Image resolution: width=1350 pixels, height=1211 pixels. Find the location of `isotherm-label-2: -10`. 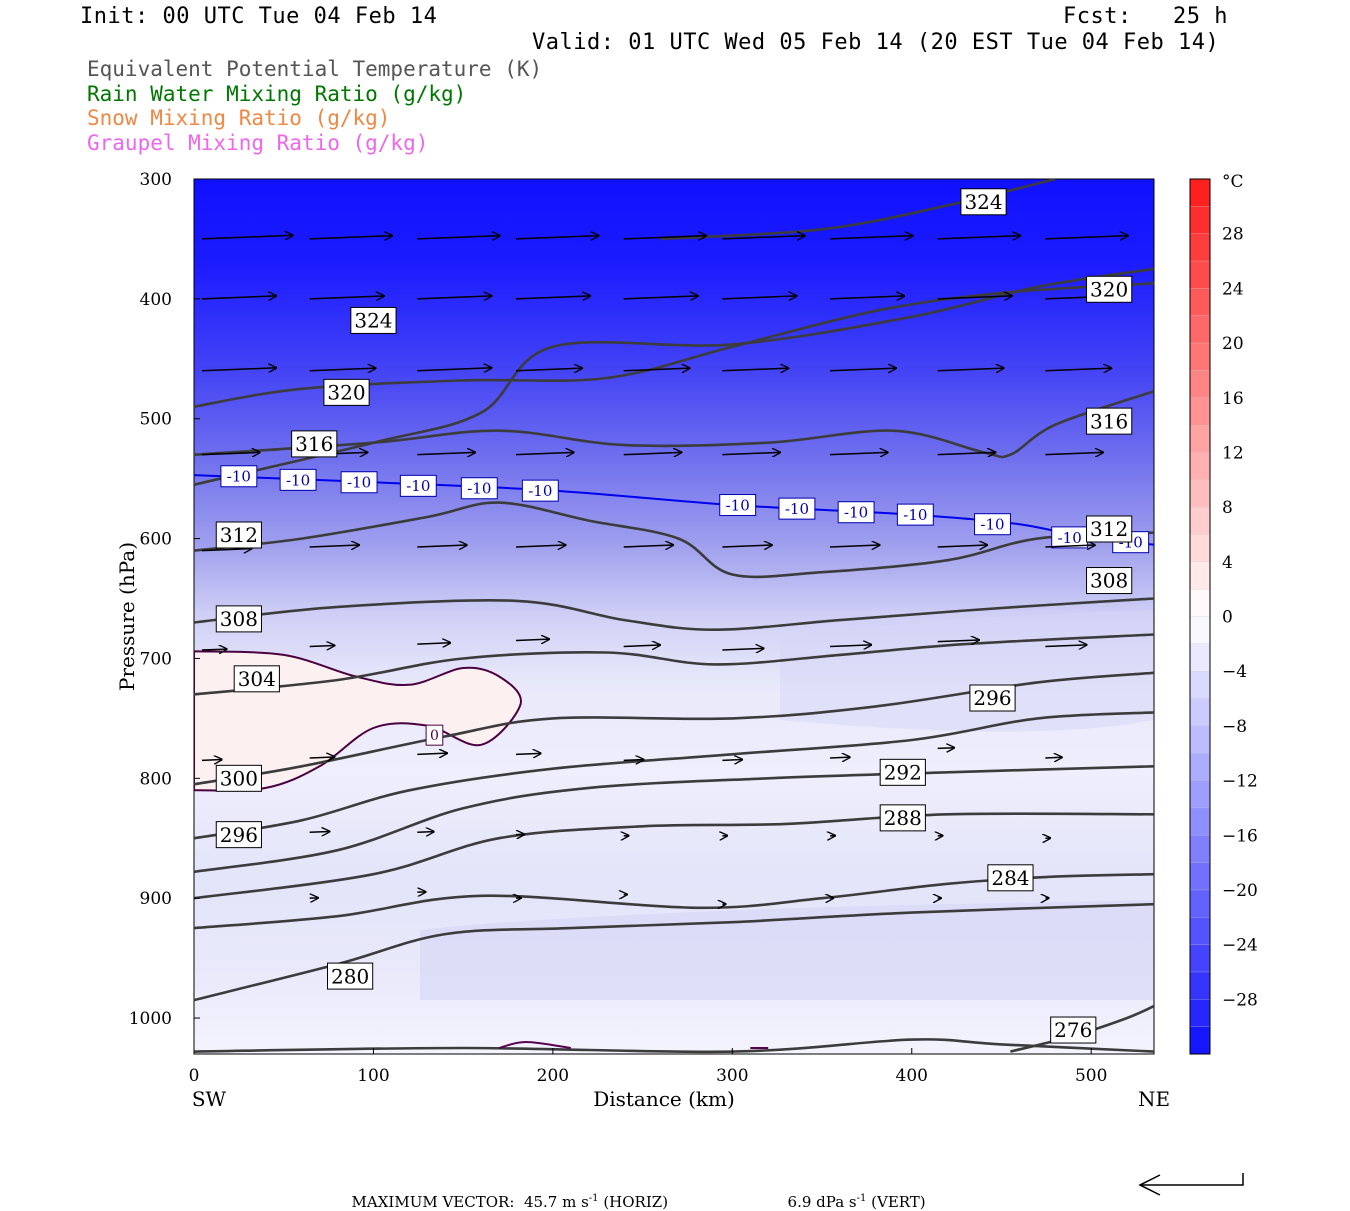

isotherm-label-2: -10 is located at coordinates (359, 483).